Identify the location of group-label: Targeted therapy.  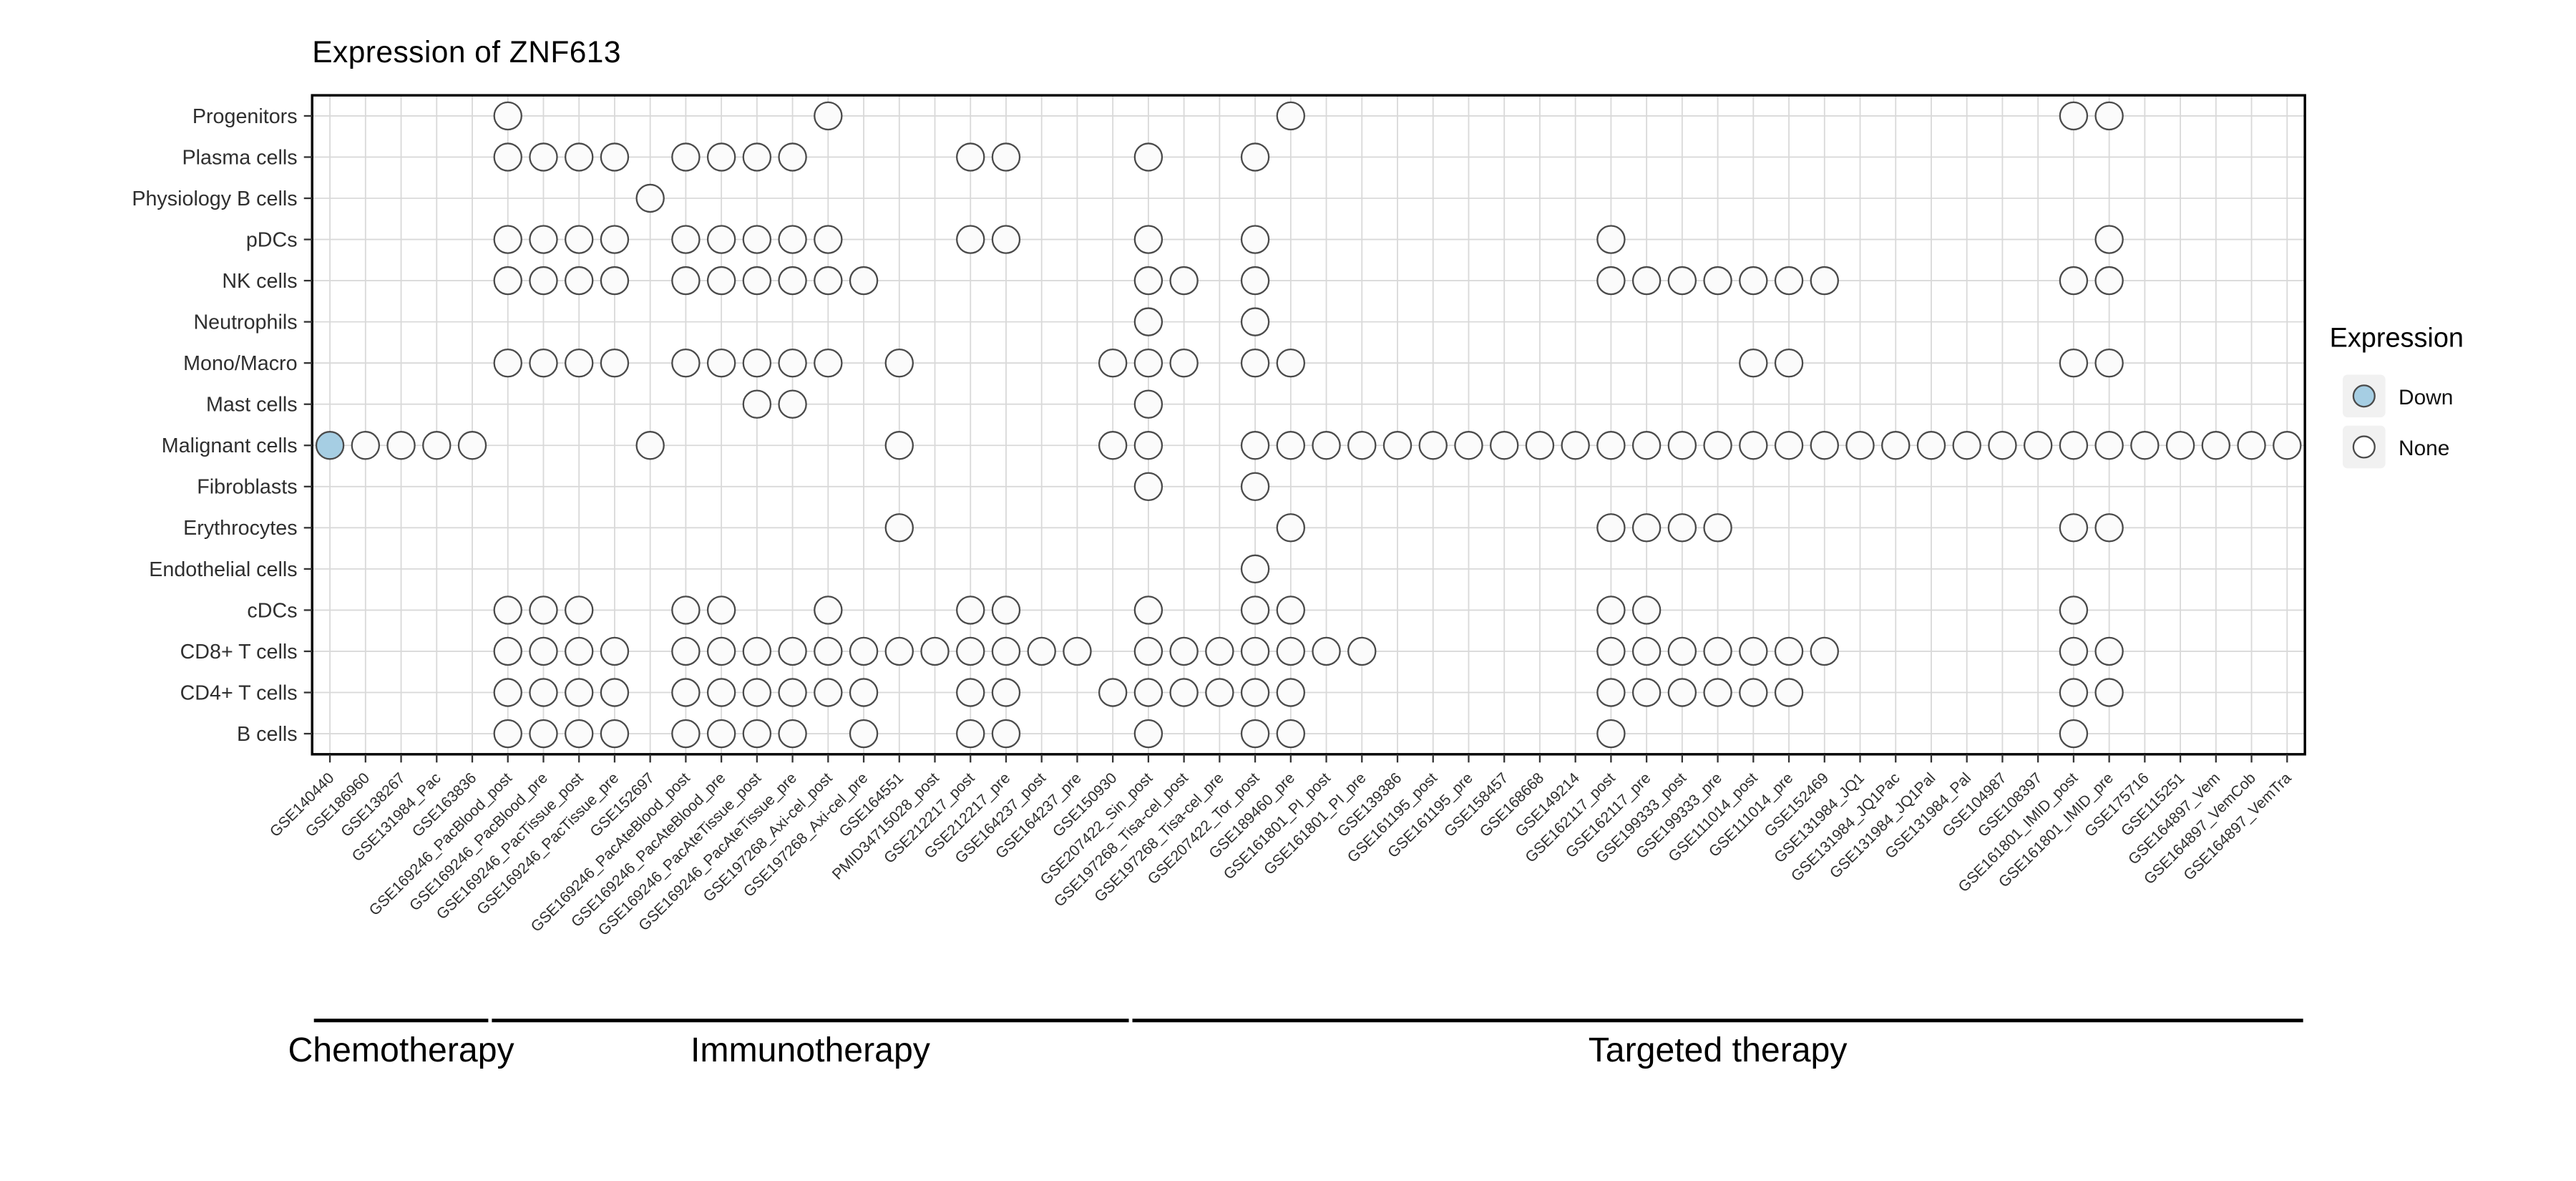
(1718, 1050).